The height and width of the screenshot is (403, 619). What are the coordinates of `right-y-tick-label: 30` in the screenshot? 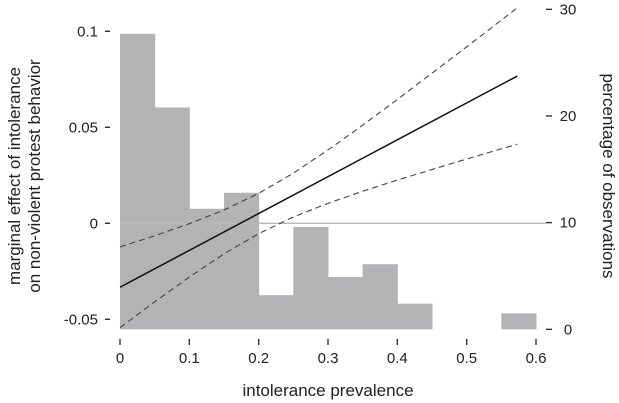 It's located at (568, 9).